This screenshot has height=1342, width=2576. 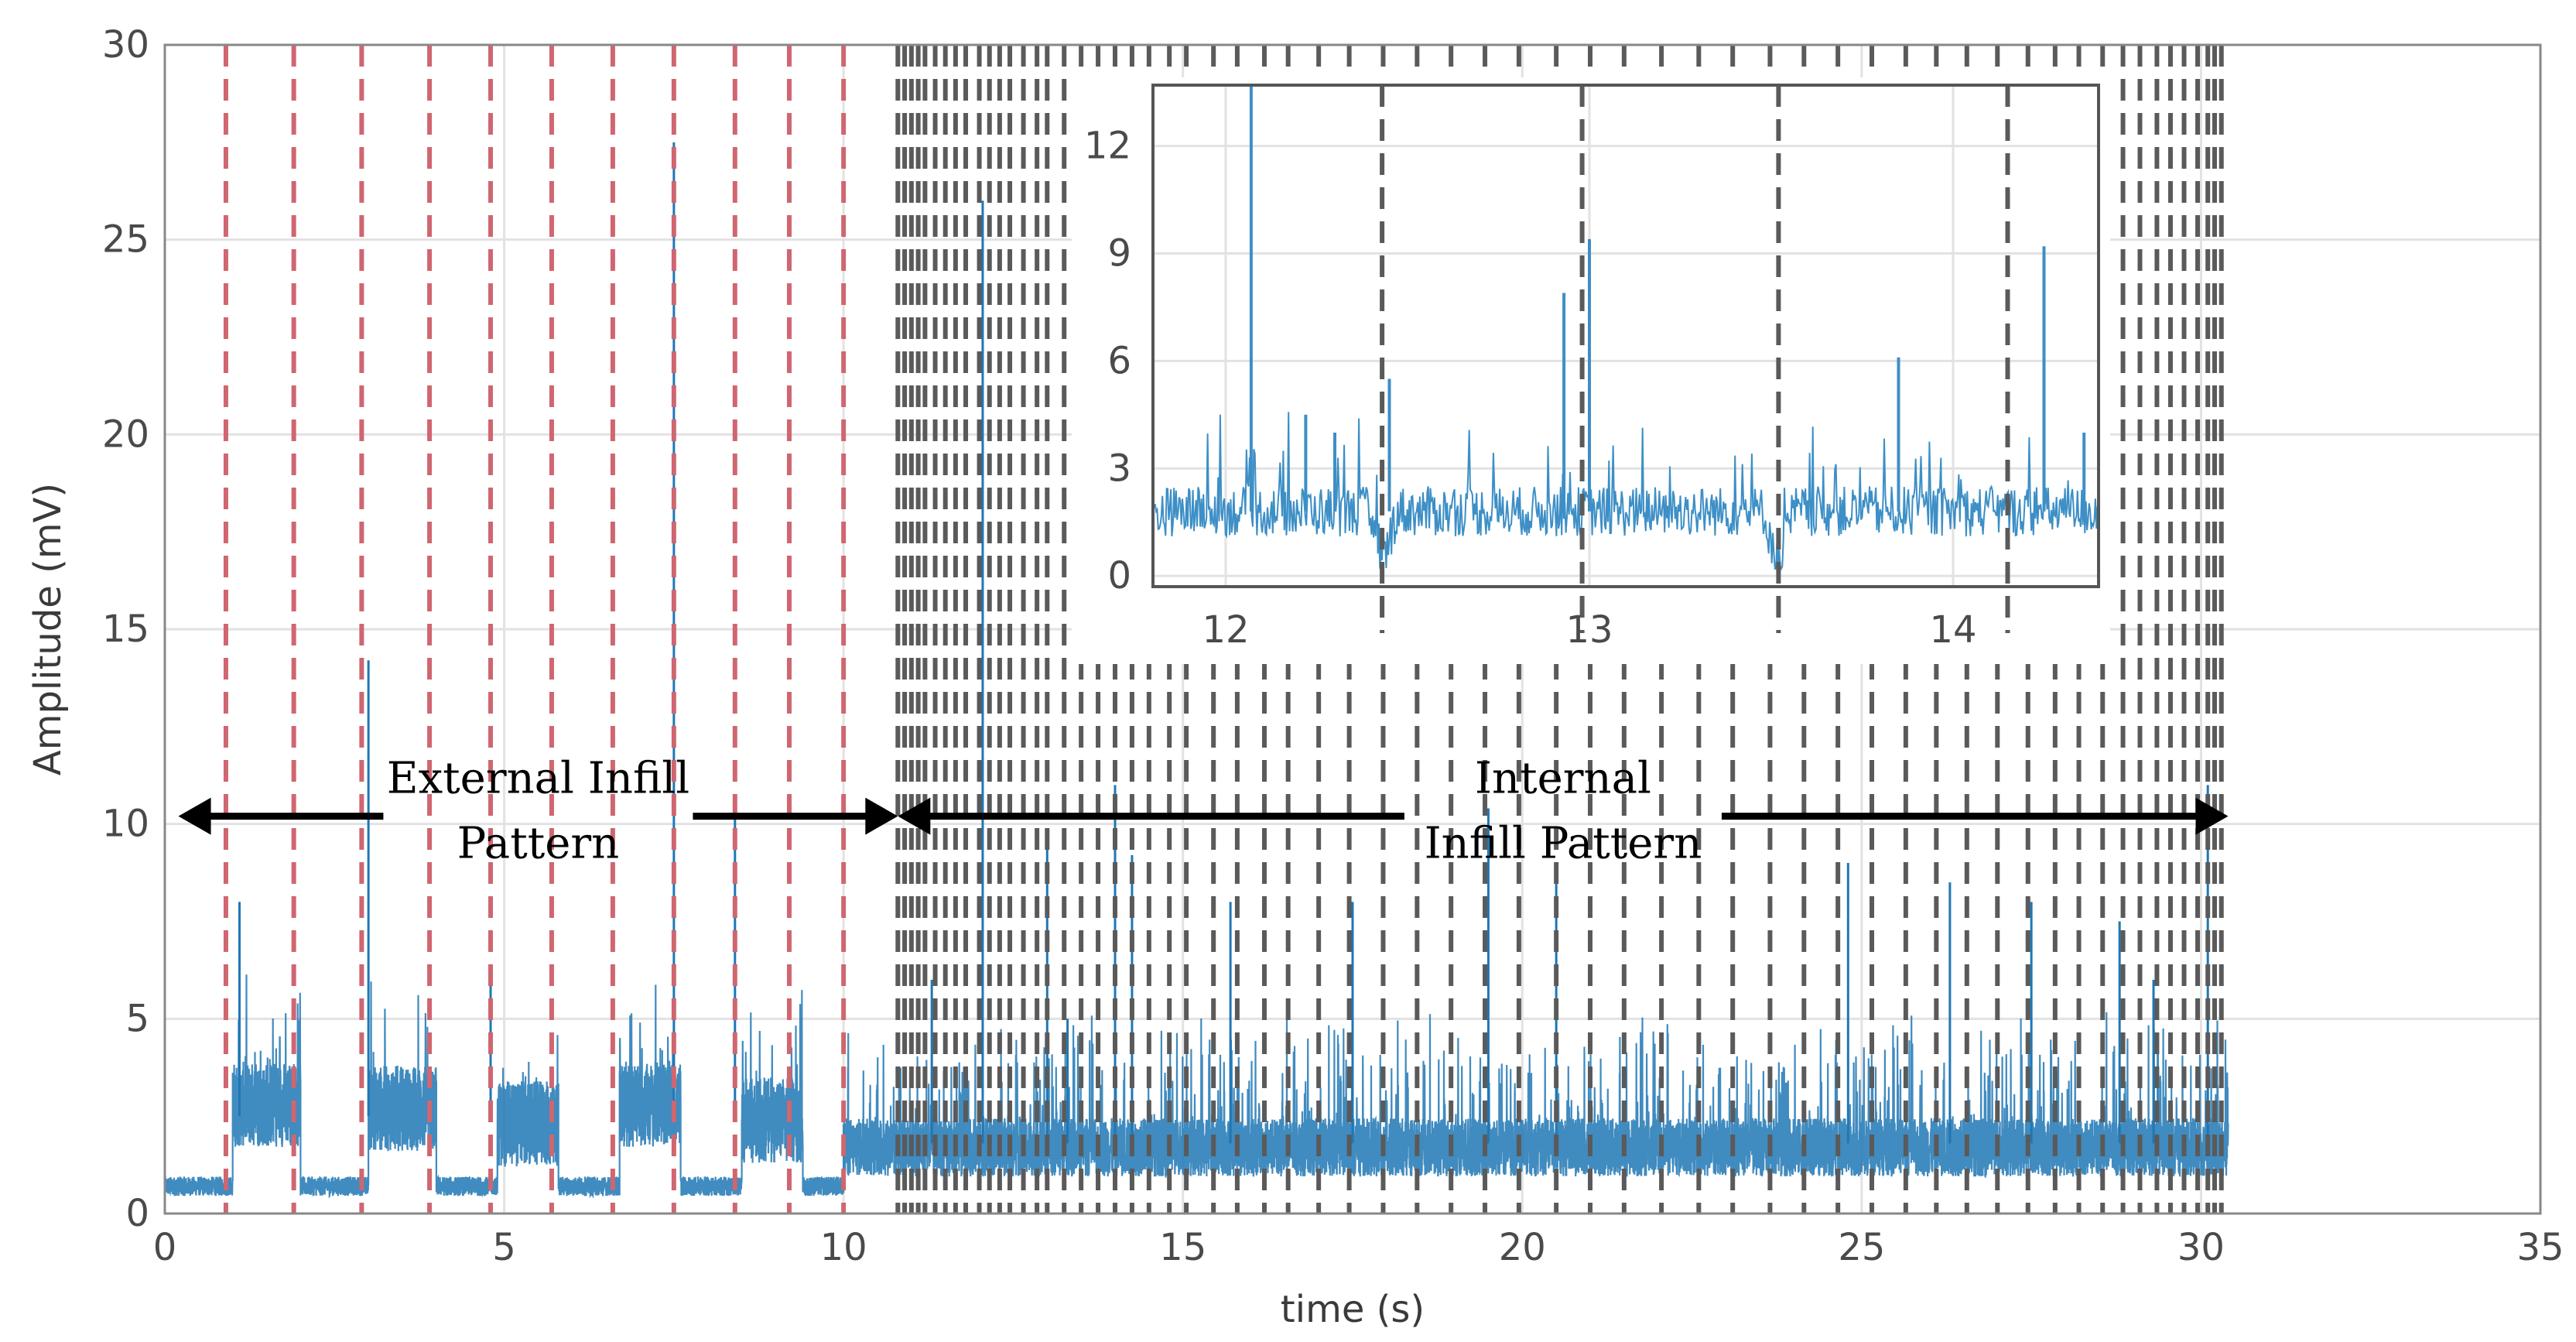 What do you see at coordinates (504, 1247) in the screenshot?
I see `x-tick-label: 5` at bounding box center [504, 1247].